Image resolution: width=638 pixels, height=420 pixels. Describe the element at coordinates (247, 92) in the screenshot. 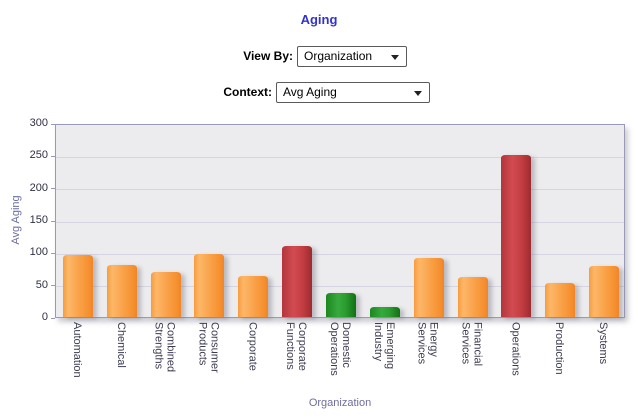

I see `context-label: Context:` at that location.